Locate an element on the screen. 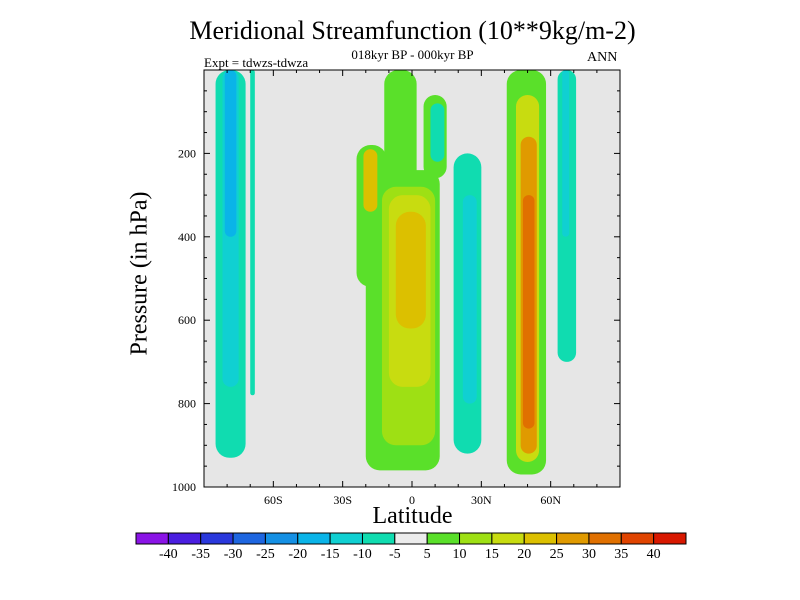  colorbar-label: -30 is located at coordinates (233, 554).